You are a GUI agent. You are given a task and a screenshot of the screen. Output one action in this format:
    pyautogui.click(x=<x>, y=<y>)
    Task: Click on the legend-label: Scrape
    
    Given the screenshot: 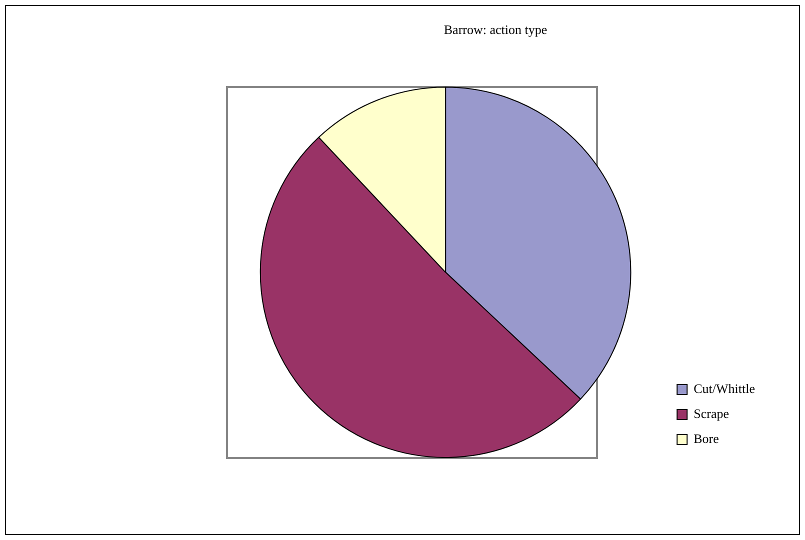 What is the action you would take?
    pyautogui.click(x=712, y=413)
    